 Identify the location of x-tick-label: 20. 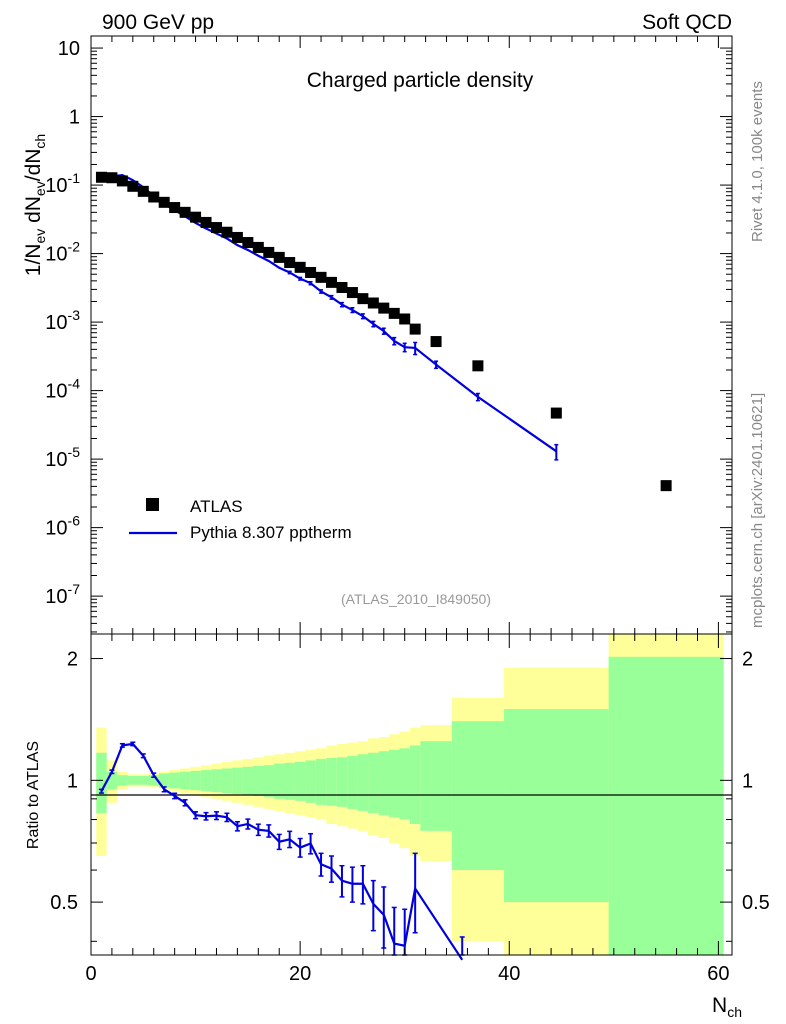
(300, 974).